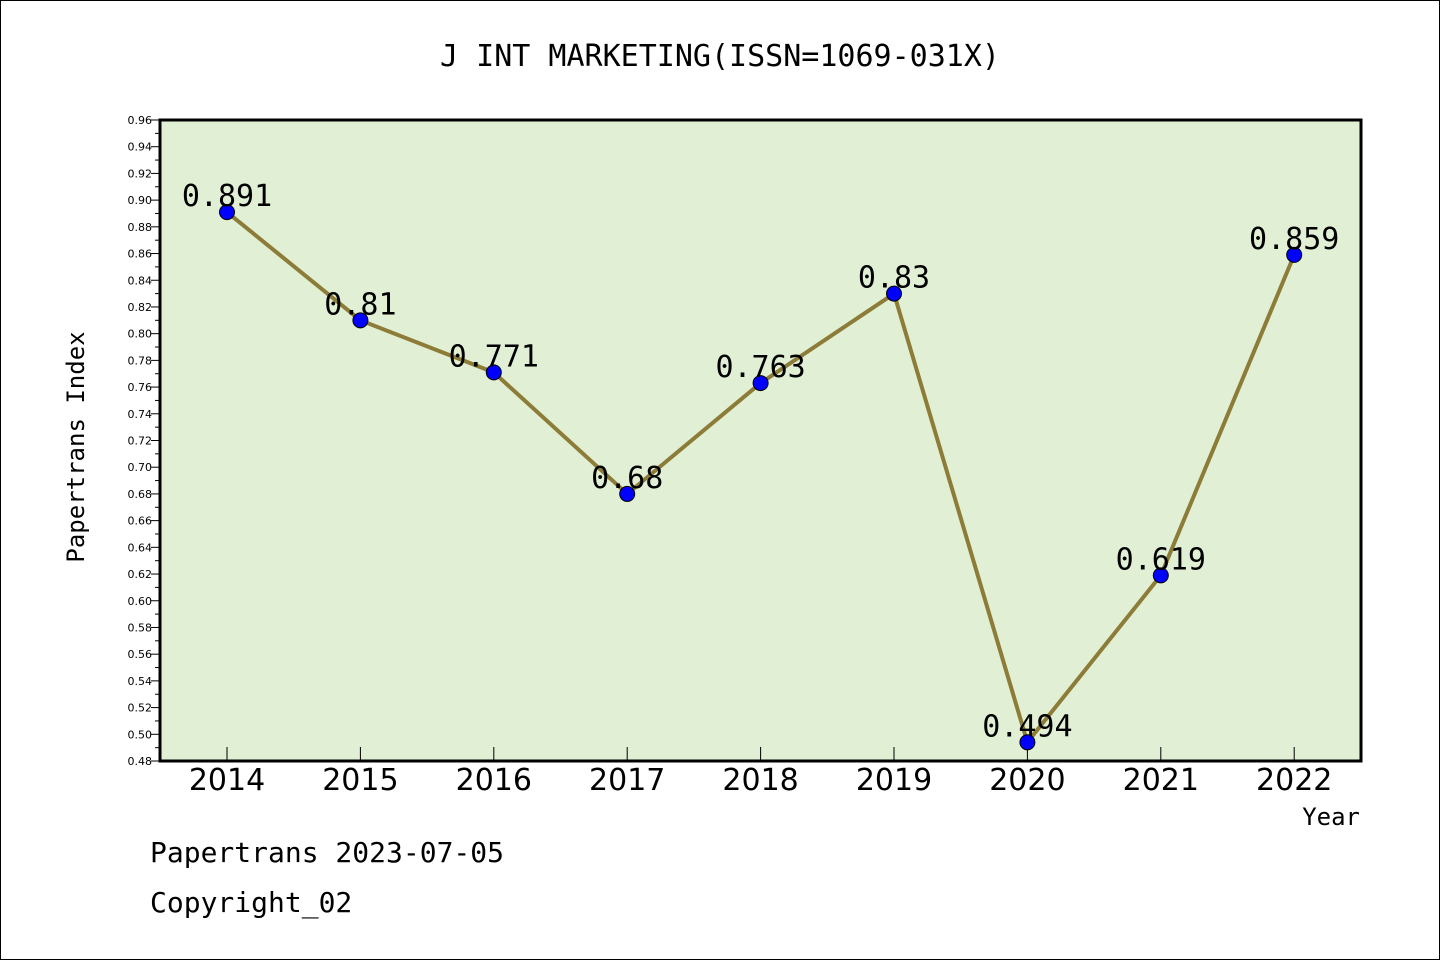 This screenshot has width=1440, height=960. What do you see at coordinates (894, 780) in the screenshot?
I see `x-tick-label: 2019` at bounding box center [894, 780].